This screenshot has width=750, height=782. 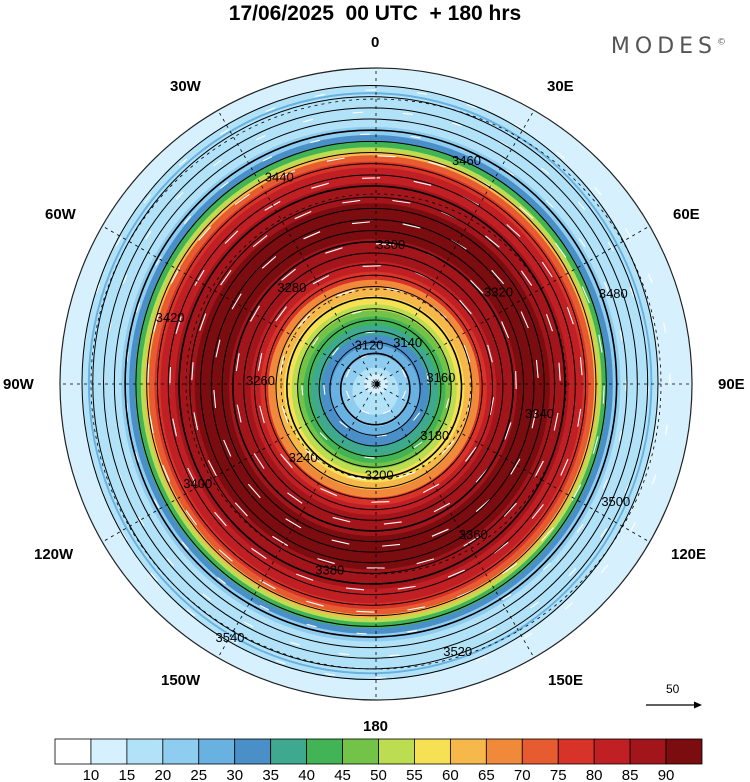 What do you see at coordinates (170, 317) in the screenshot?
I see `contour-label: 3420` at bounding box center [170, 317].